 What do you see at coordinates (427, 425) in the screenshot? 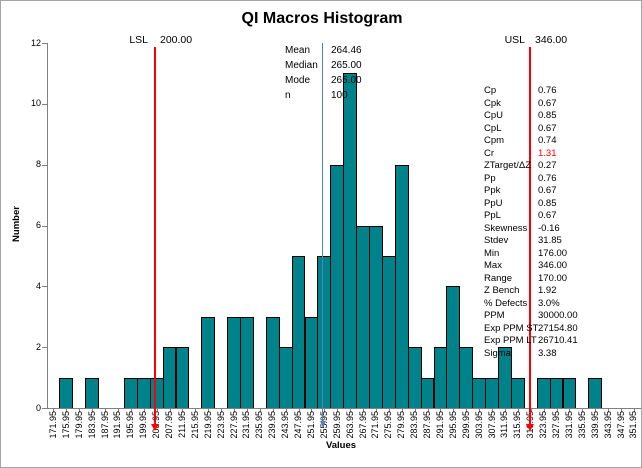
I see `x-axis-tick-label: 287.95` at bounding box center [427, 425].